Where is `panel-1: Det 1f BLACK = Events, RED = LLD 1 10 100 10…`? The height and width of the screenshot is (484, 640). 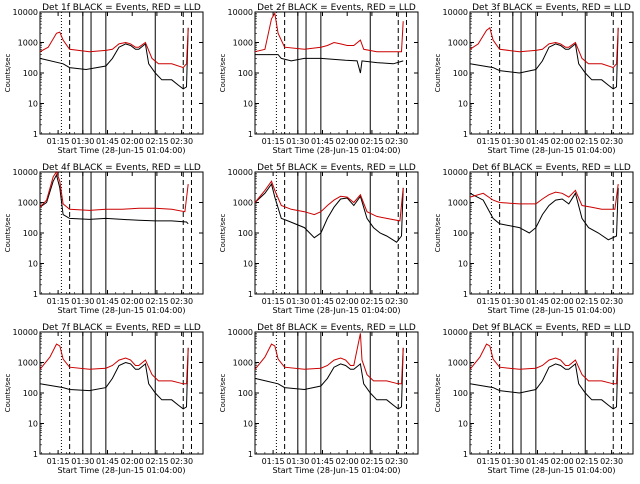
panel-1: Det 1f BLACK = Events, RED = LLD 1 10 100 10… is located at coordinates (104, 79).